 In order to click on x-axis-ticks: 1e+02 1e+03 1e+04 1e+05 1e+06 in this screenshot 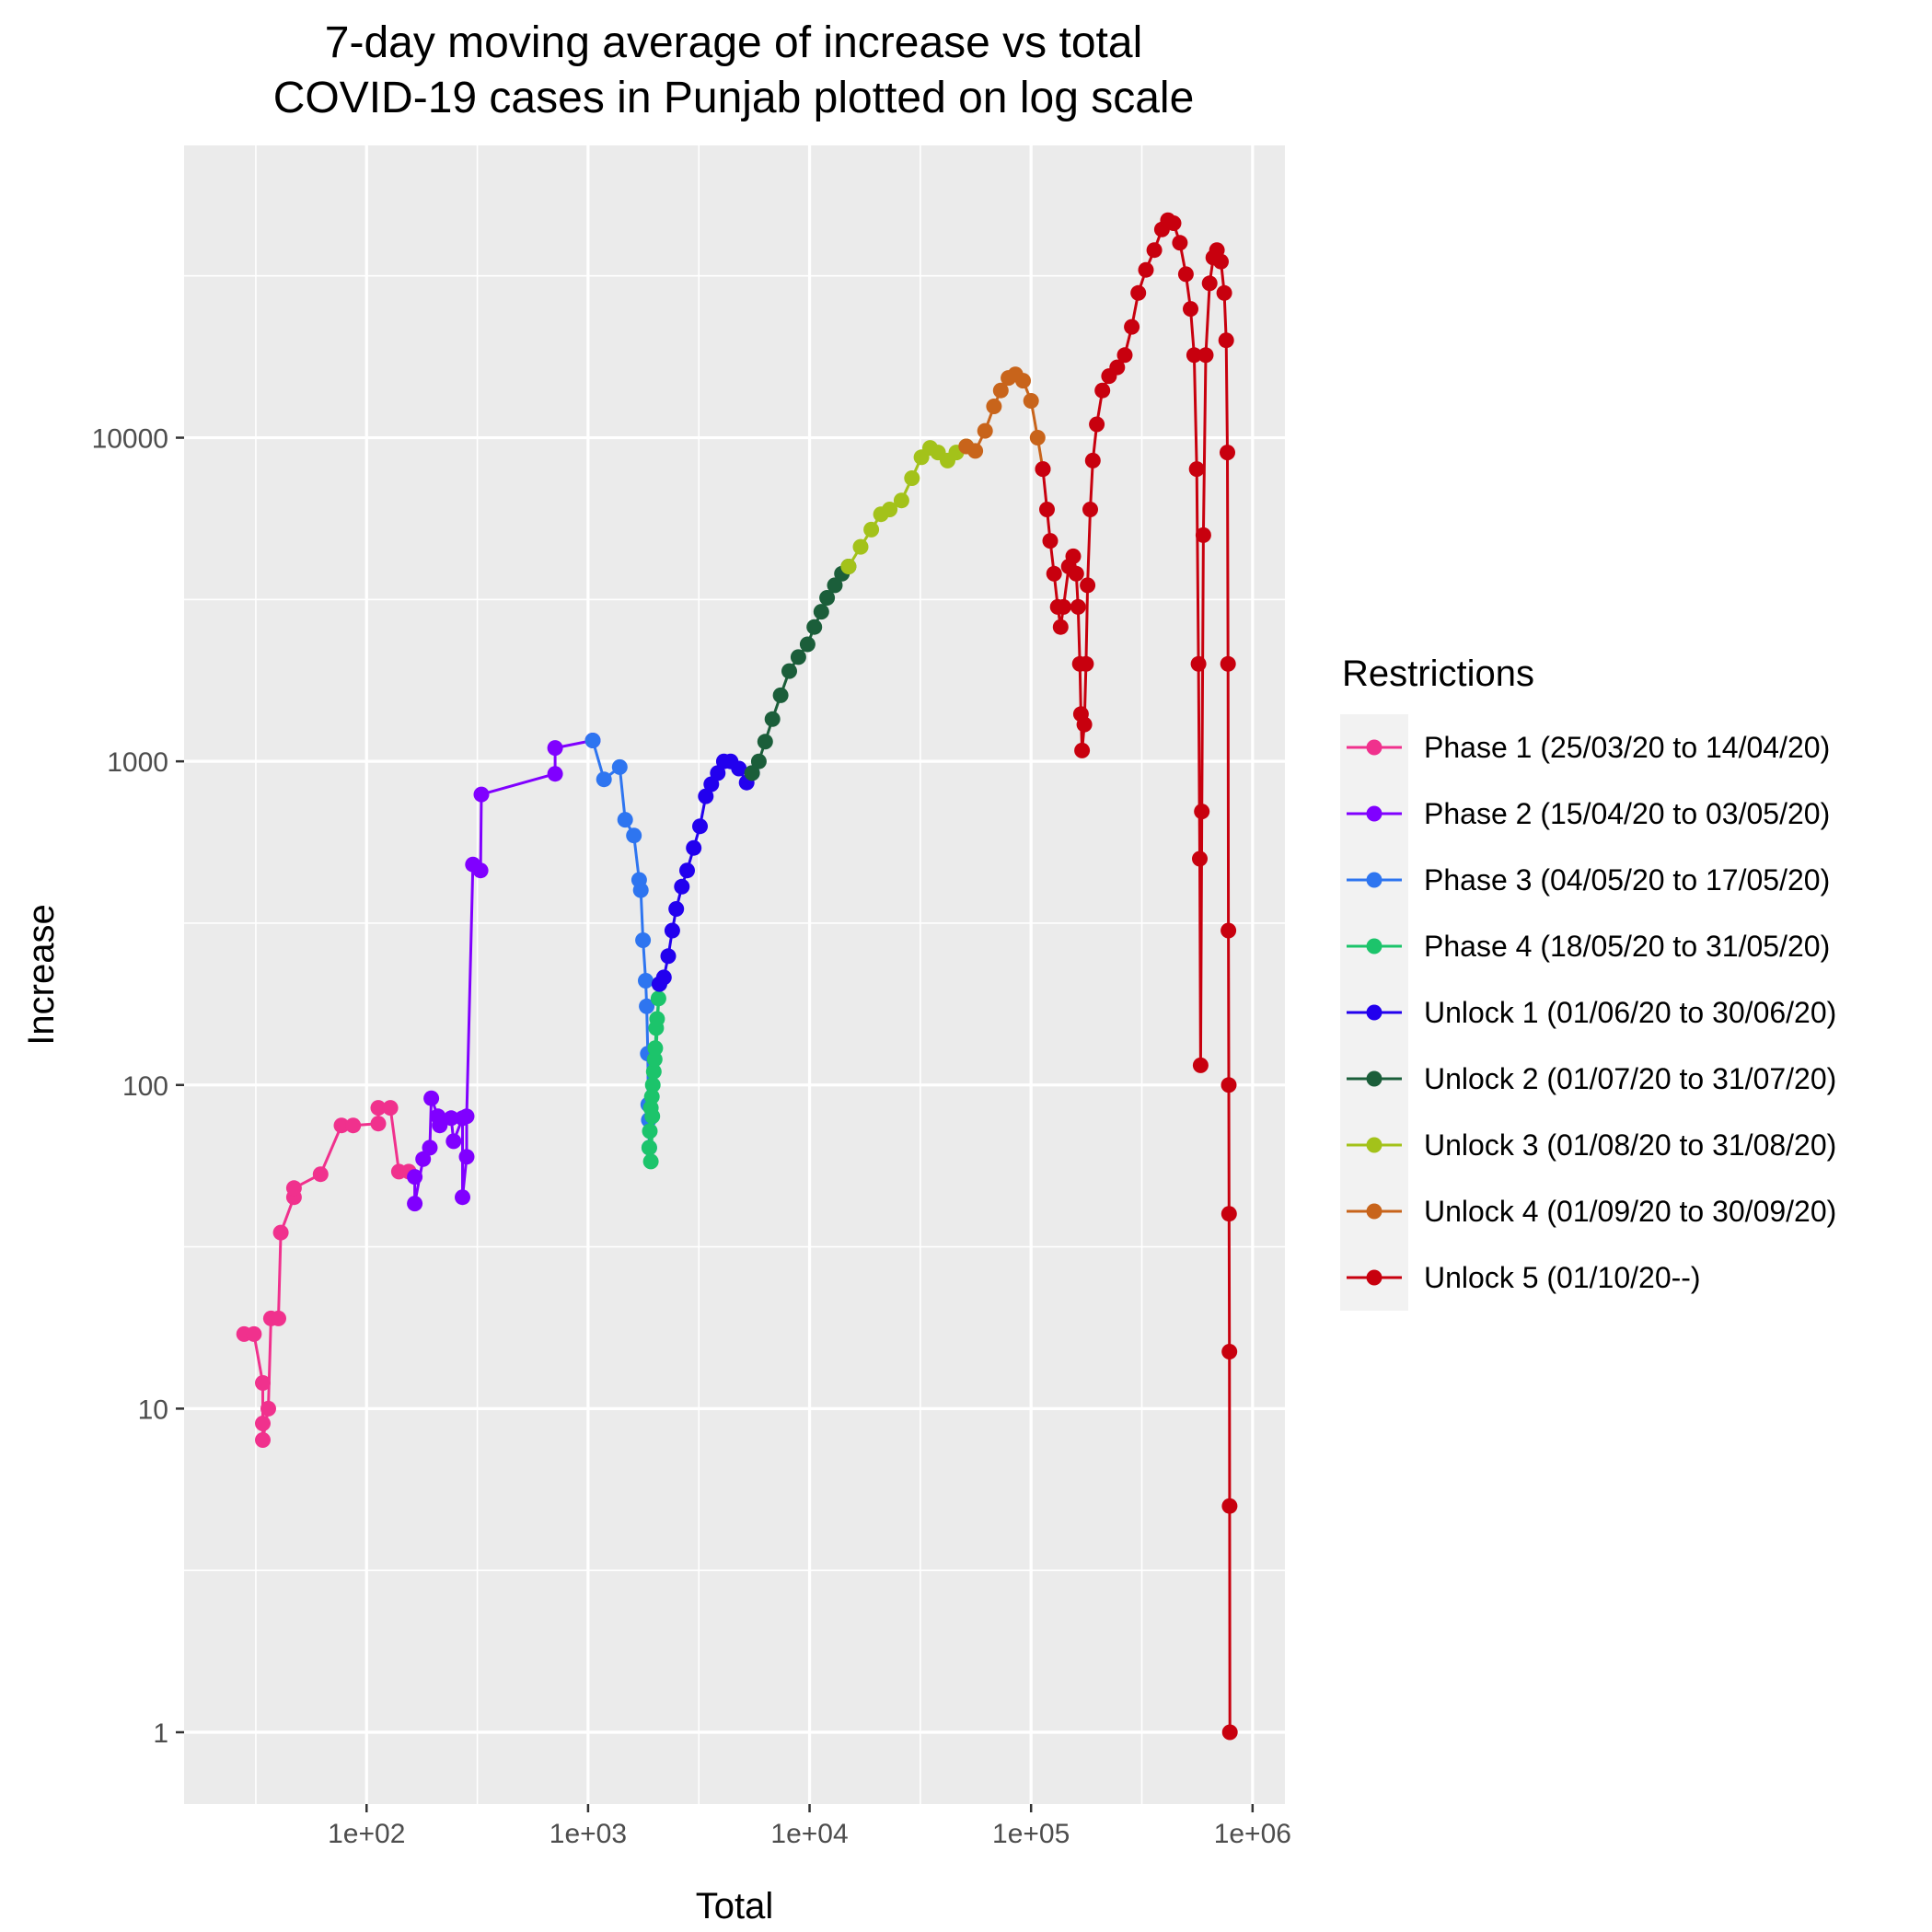, I will do `click(810, 1827)`.